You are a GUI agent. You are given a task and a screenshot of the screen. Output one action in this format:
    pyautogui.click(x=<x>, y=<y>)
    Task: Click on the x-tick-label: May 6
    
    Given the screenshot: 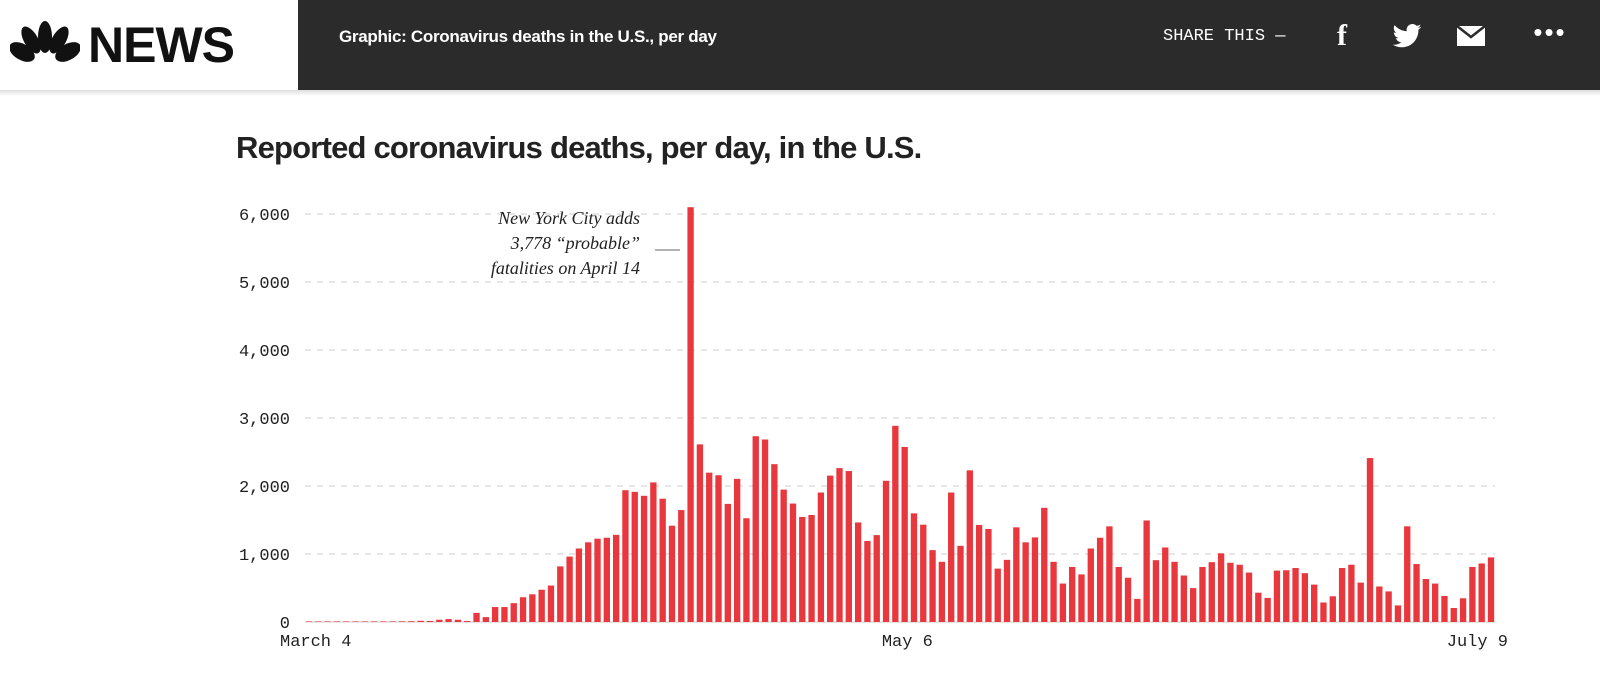 What is the action you would take?
    pyautogui.click(x=907, y=642)
    